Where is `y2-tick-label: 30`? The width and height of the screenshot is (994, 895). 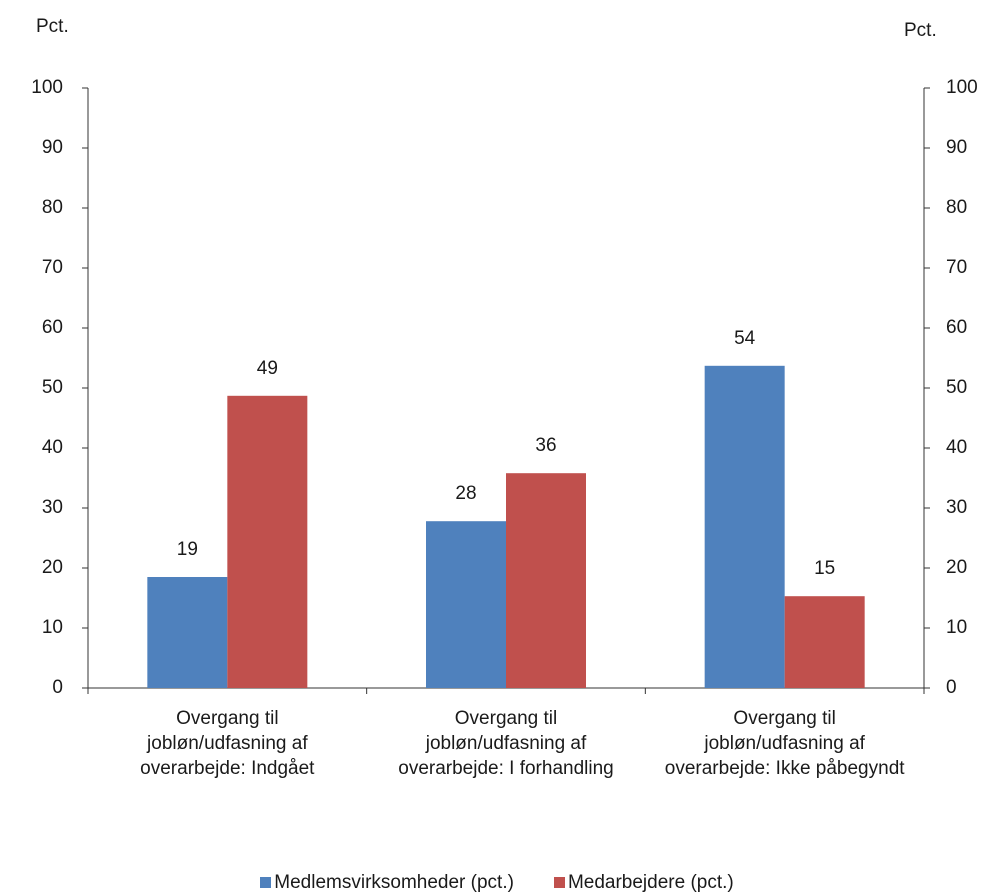
y2-tick-label: 30 is located at coordinates (956, 507).